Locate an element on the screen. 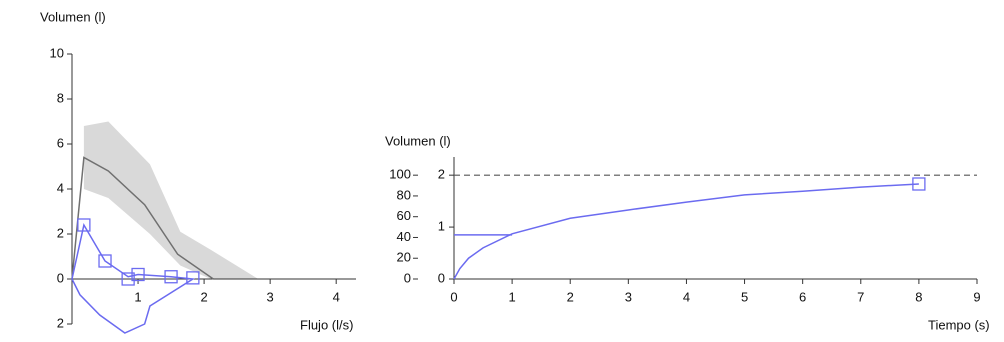 The image size is (1004, 342). y2-tick-label: 100 is located at coordinates (400, 174).